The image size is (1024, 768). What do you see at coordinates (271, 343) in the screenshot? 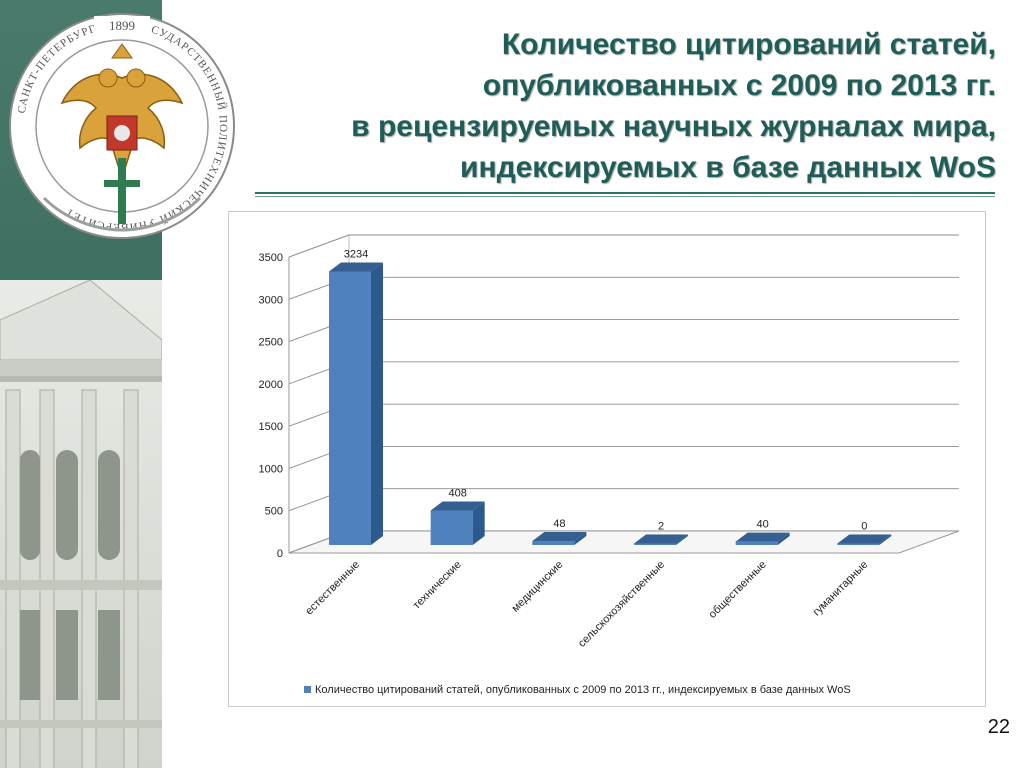
I see `y-tick-label: 2500` at bounding box center [271, 343].